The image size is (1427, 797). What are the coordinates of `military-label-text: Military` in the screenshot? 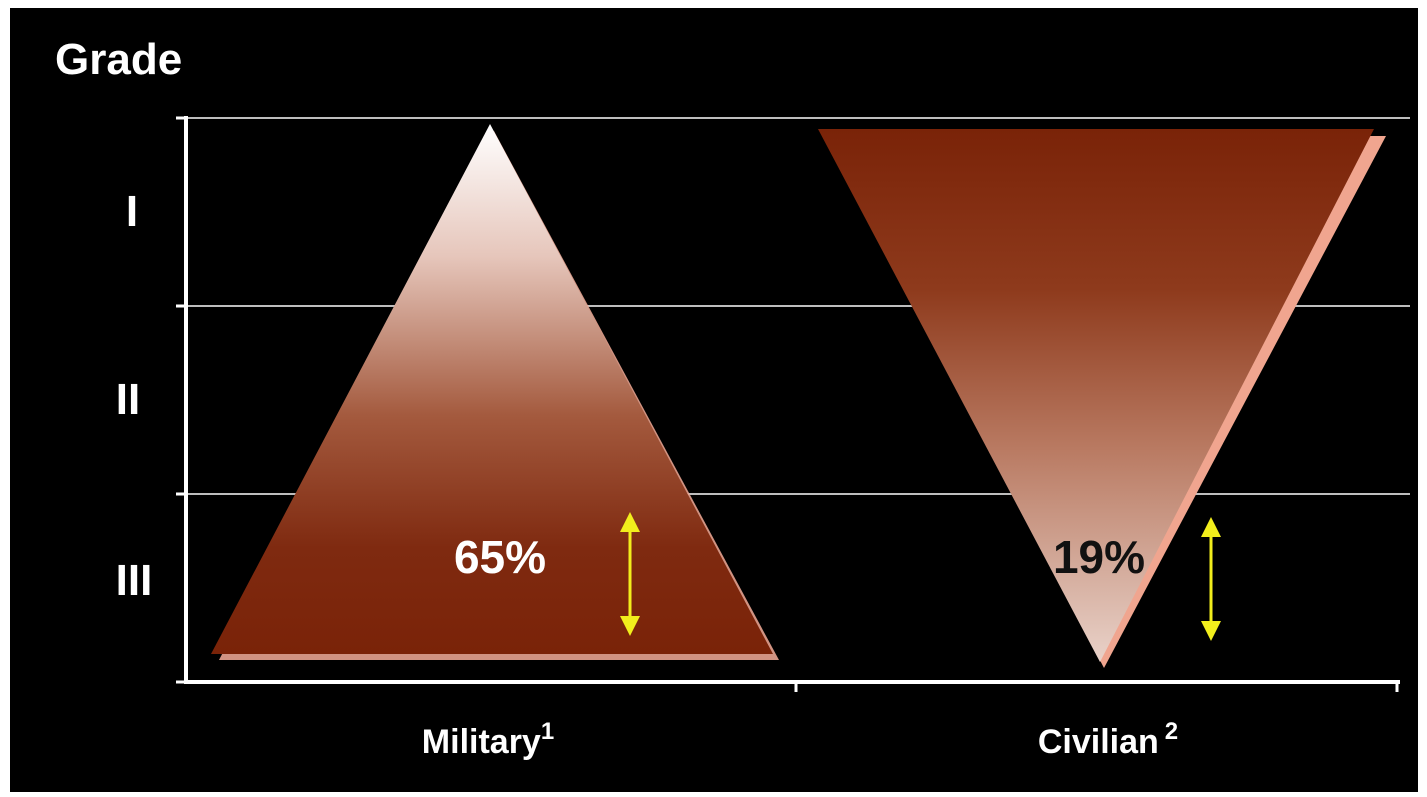 It's located at (481, 742).